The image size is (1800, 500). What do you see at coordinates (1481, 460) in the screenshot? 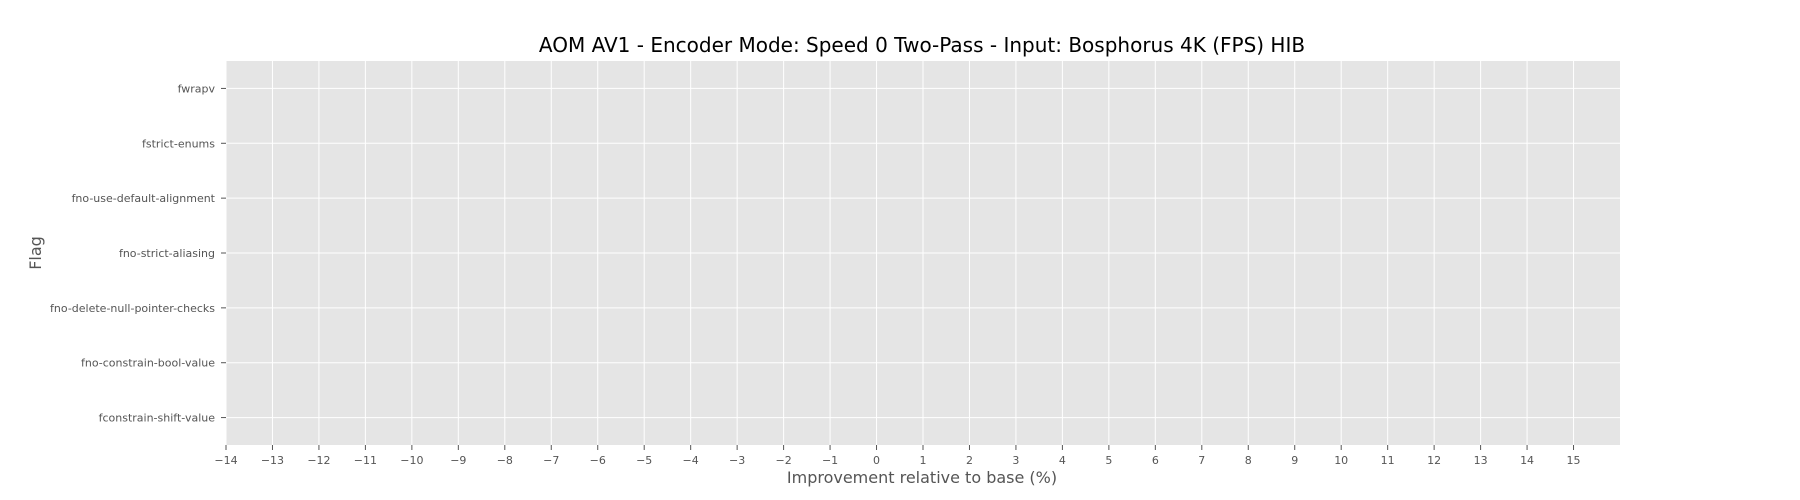
I see `x-tick-label: 13` at bounding box center [1481, 460].